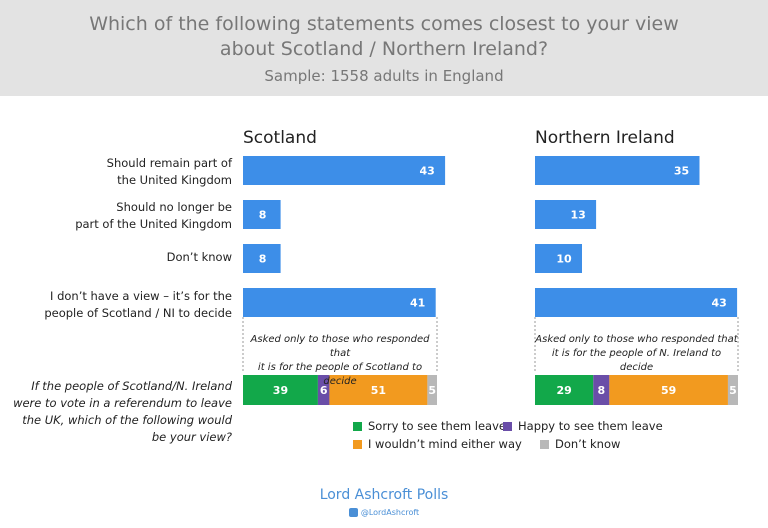 Image resolution: width=768 pixels, height=528 pixels. I want to click on stack-northern-ireland-happy, so click(601, 390).